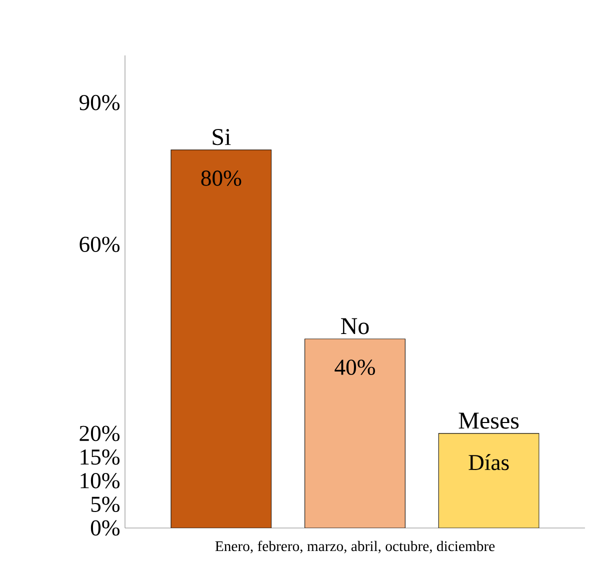 The width and height of the screenshot is (590, 566). What do you see at coordinates (100, 244) in the screenshot?
I see `y-tick-label: 60%` at bounding box center [100, 244].